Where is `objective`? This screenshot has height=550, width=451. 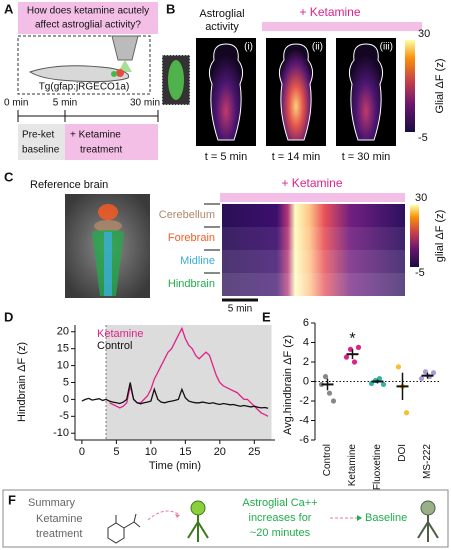 objective is located at coordinates (125, 48).